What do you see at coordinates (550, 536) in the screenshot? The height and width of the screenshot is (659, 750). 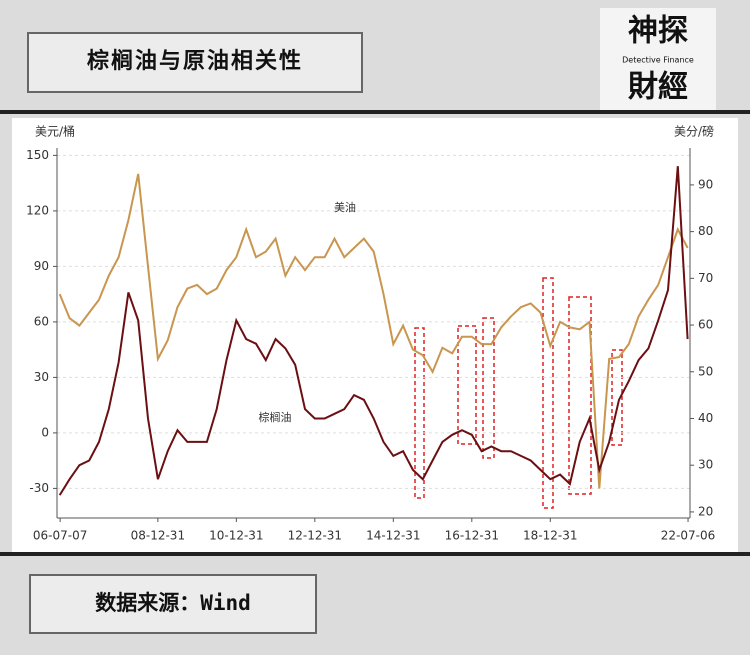 I see `x-tick-label: 18-12-31` at bounding box center [550, 536].